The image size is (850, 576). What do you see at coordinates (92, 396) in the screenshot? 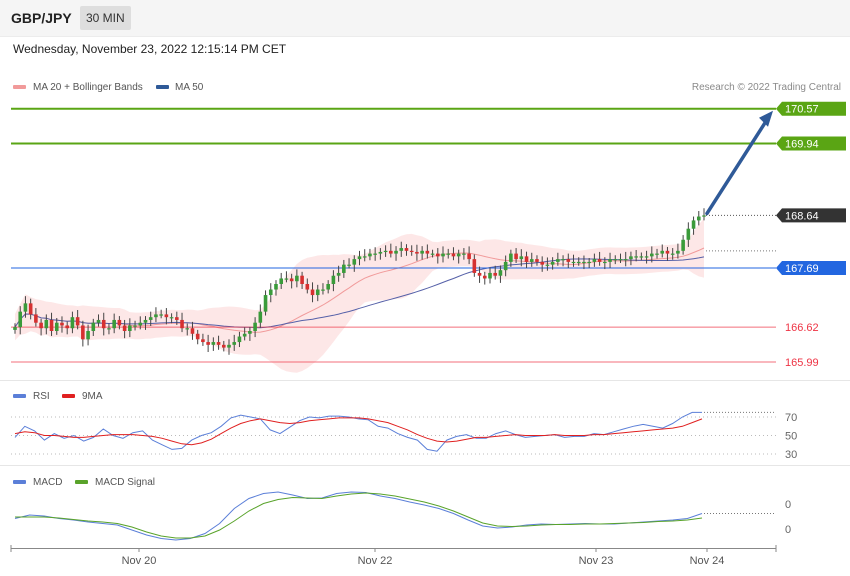
I see `legend-label-rsi-ma: 9MA` at bounding box center [92, 396].